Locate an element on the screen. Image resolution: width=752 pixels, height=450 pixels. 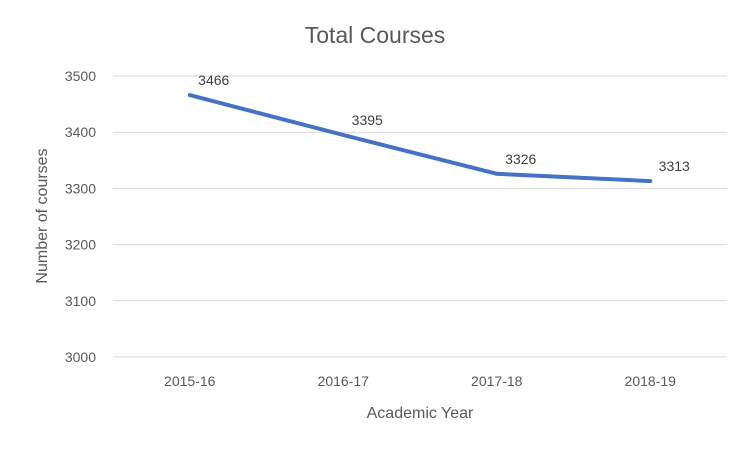
series-layer is located at coordinates (420, 138).